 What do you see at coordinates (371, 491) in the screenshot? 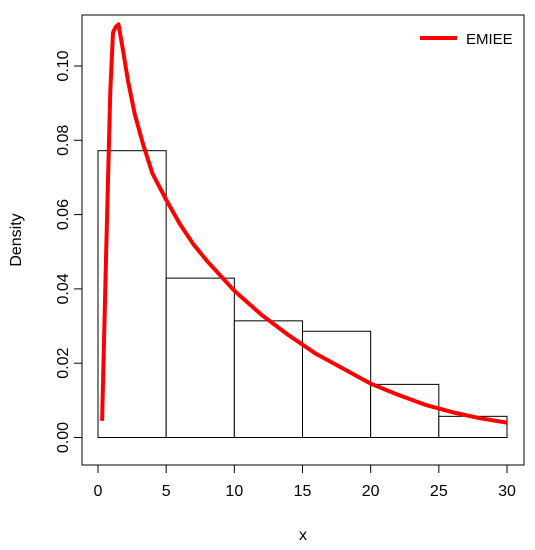
I see `x-tick-label-4: 20` at bounding box center [371, 491].